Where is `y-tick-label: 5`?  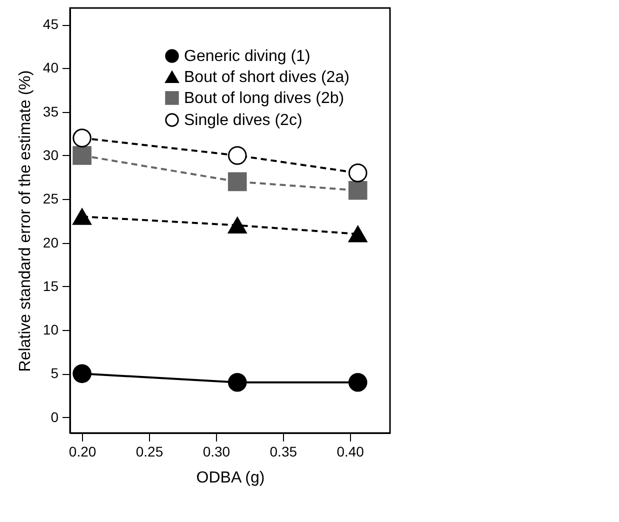
y-tick-label: 5 is located at coordinates (54, 373).